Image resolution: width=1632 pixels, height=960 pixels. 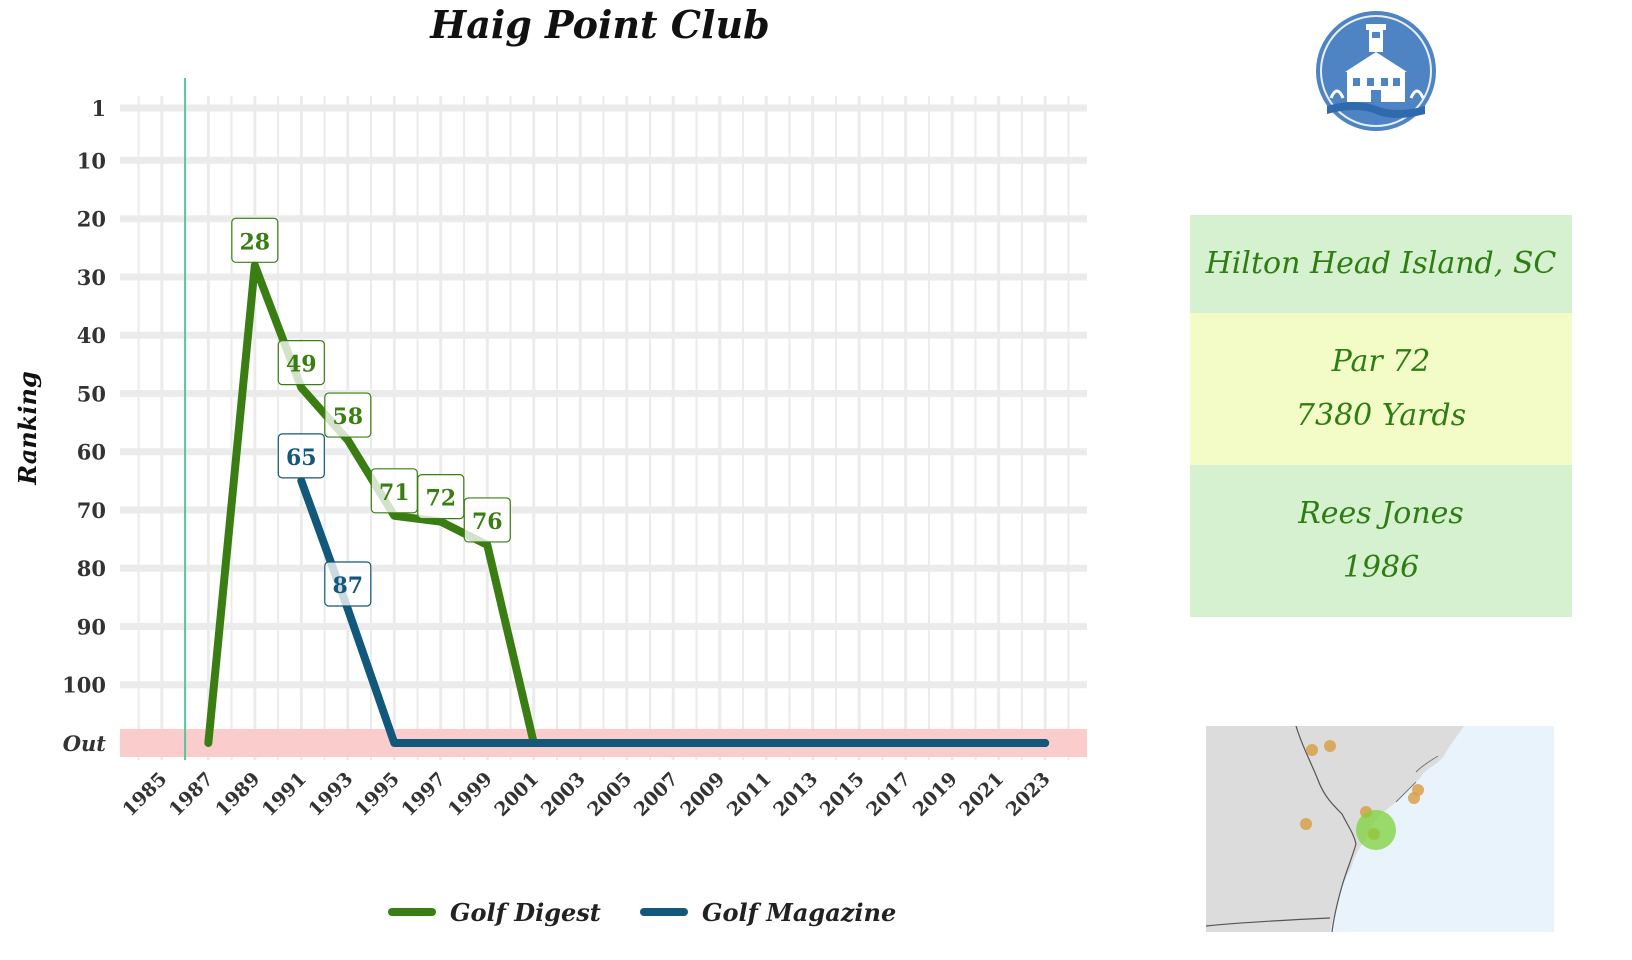 I want to click on architect-box: Rees Jones 1986, so click(x=1381, y=541).